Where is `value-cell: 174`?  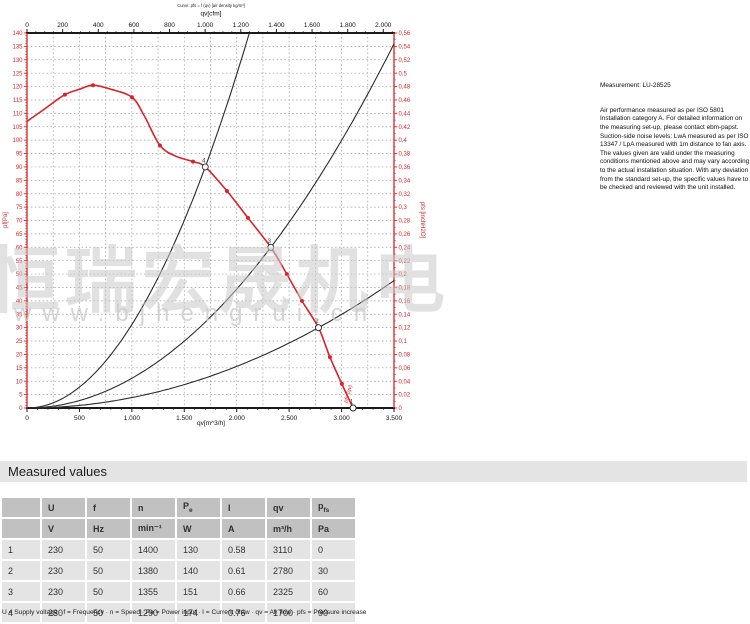
value-cell: 174 is located at coordinates (198, 612).